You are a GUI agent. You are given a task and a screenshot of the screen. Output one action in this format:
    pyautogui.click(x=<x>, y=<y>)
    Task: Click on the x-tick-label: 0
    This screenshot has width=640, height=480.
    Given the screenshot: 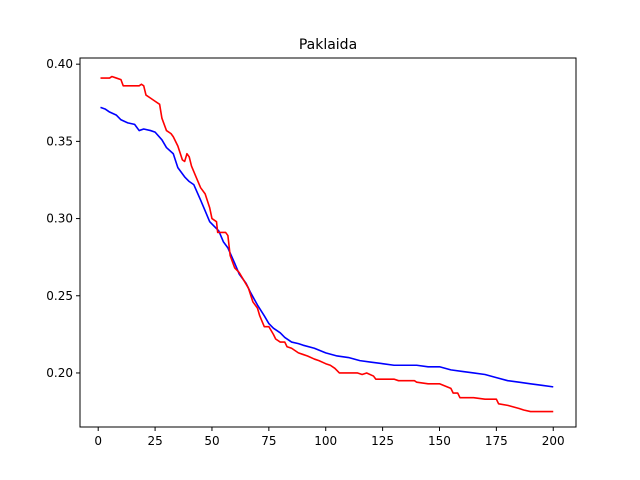 What is the action you would take?
    pyautogui.click(x=98, y=441)
    